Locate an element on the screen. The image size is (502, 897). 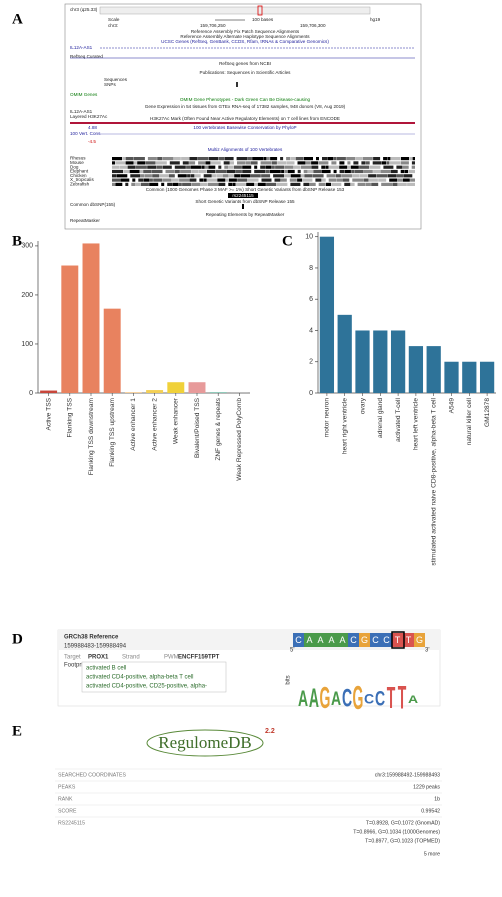
base: A is located at coordinates (320, 640).